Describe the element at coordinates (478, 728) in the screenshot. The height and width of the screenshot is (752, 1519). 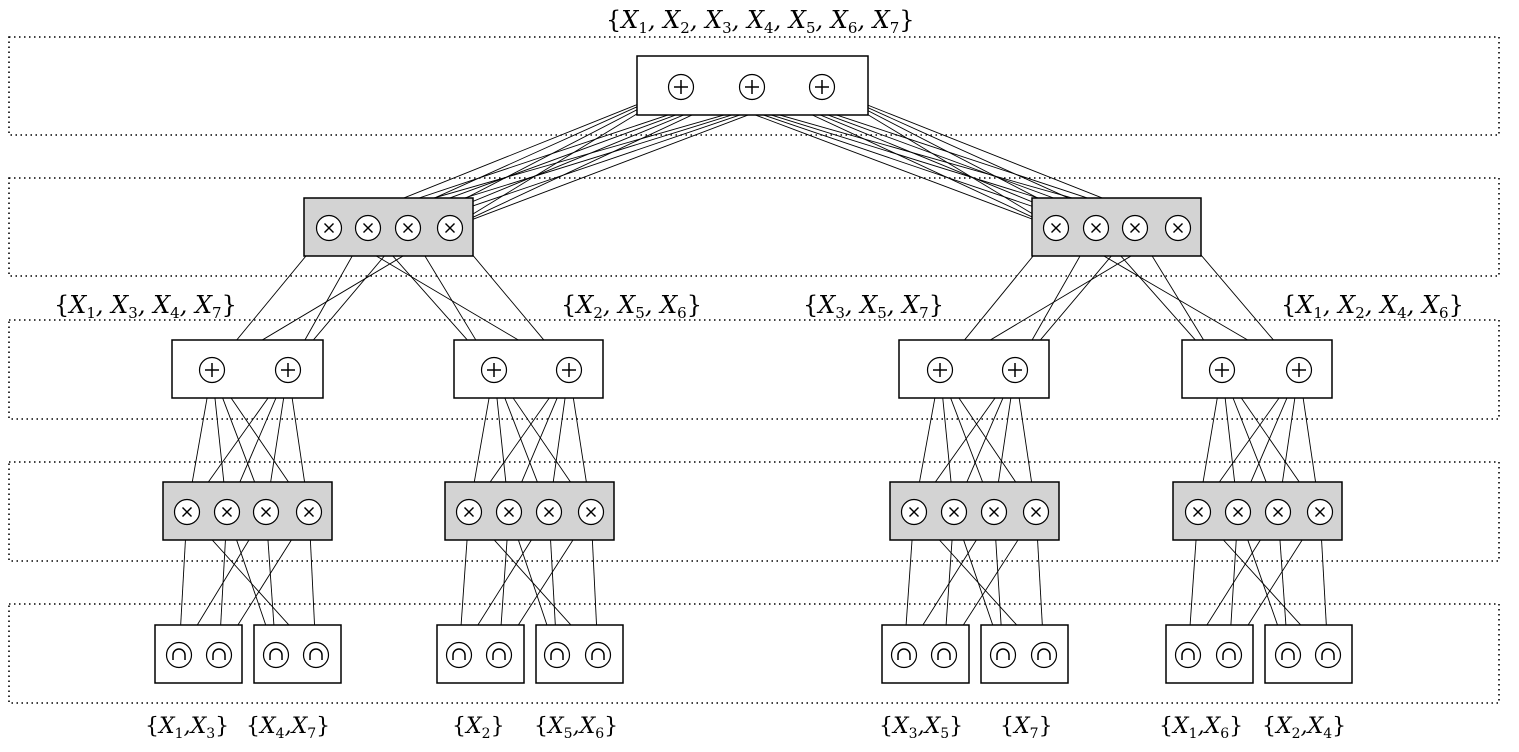
I see `leaf-label-b1: {X2}` at that location.